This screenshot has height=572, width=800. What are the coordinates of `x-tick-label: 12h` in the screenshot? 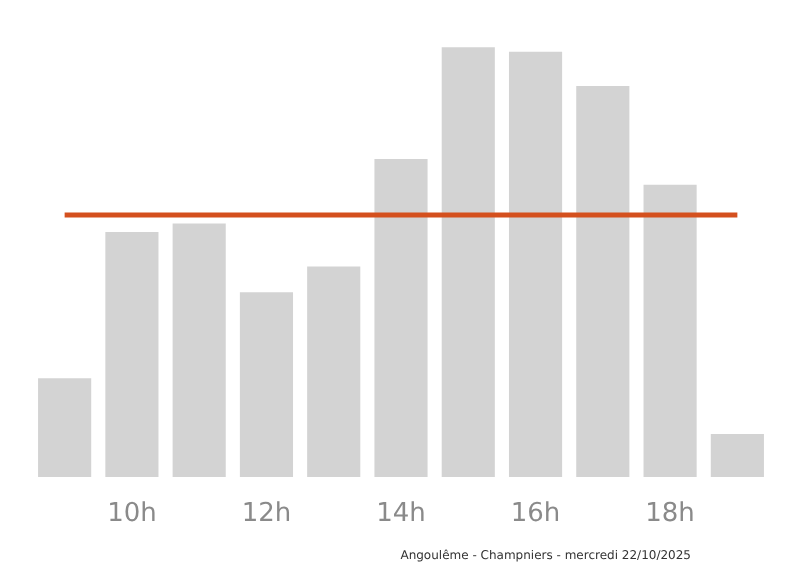 It's located at (266, 514).